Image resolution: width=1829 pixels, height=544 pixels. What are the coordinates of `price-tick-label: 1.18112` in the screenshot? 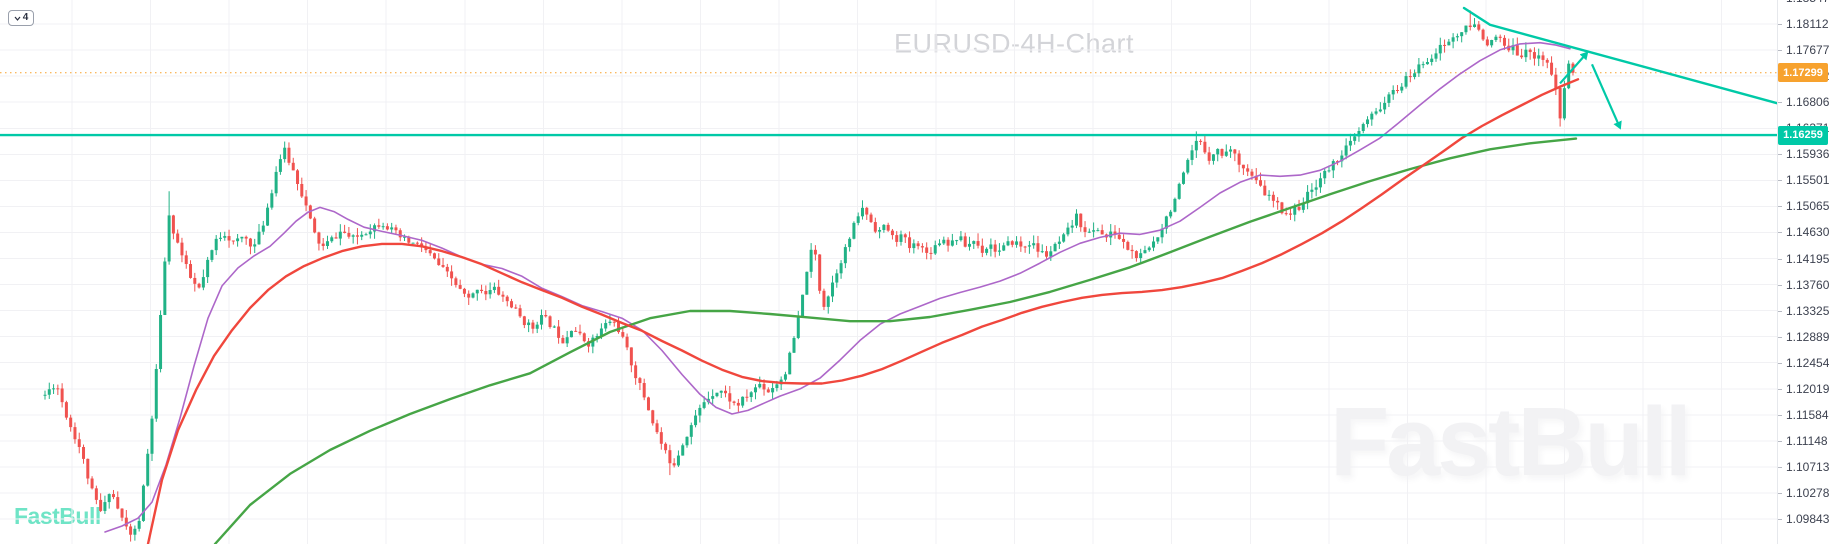 It's located at (1807, 24).